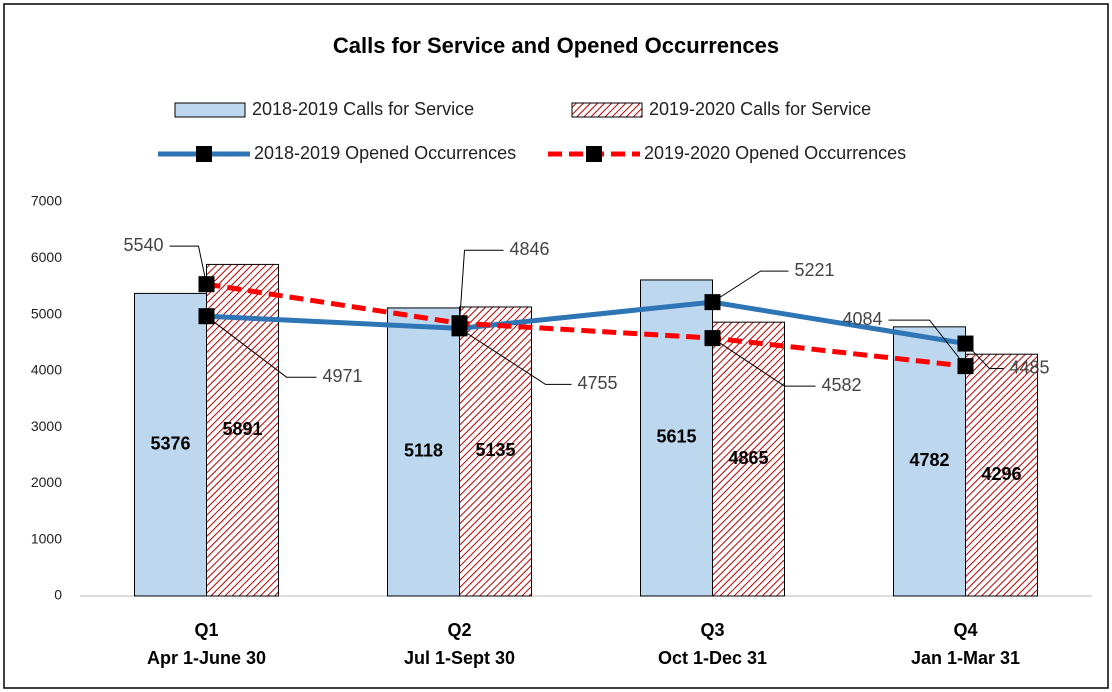 The width and height of the screenshot is (1112, 692). Describe the element at coordinates (46, 370) in the screenshot. I see `y-tick-label: 4000` at that location.